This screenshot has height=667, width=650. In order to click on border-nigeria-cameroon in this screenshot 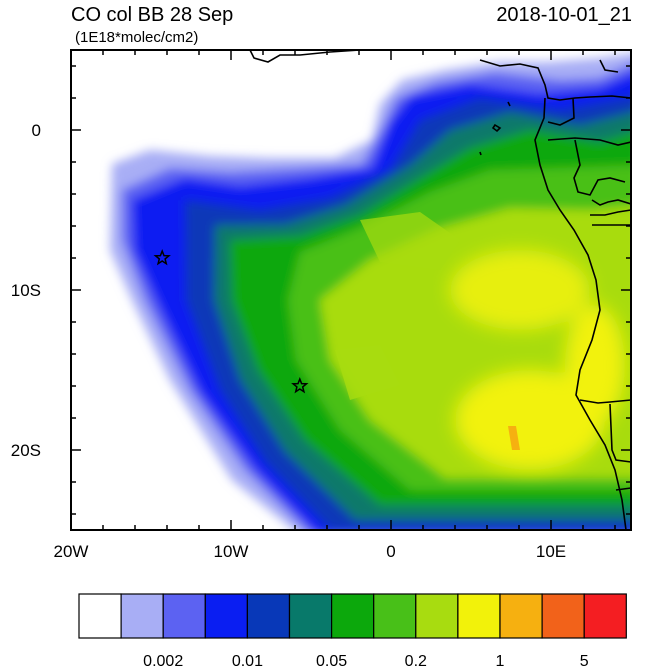, I will do `click(561, 111)`.